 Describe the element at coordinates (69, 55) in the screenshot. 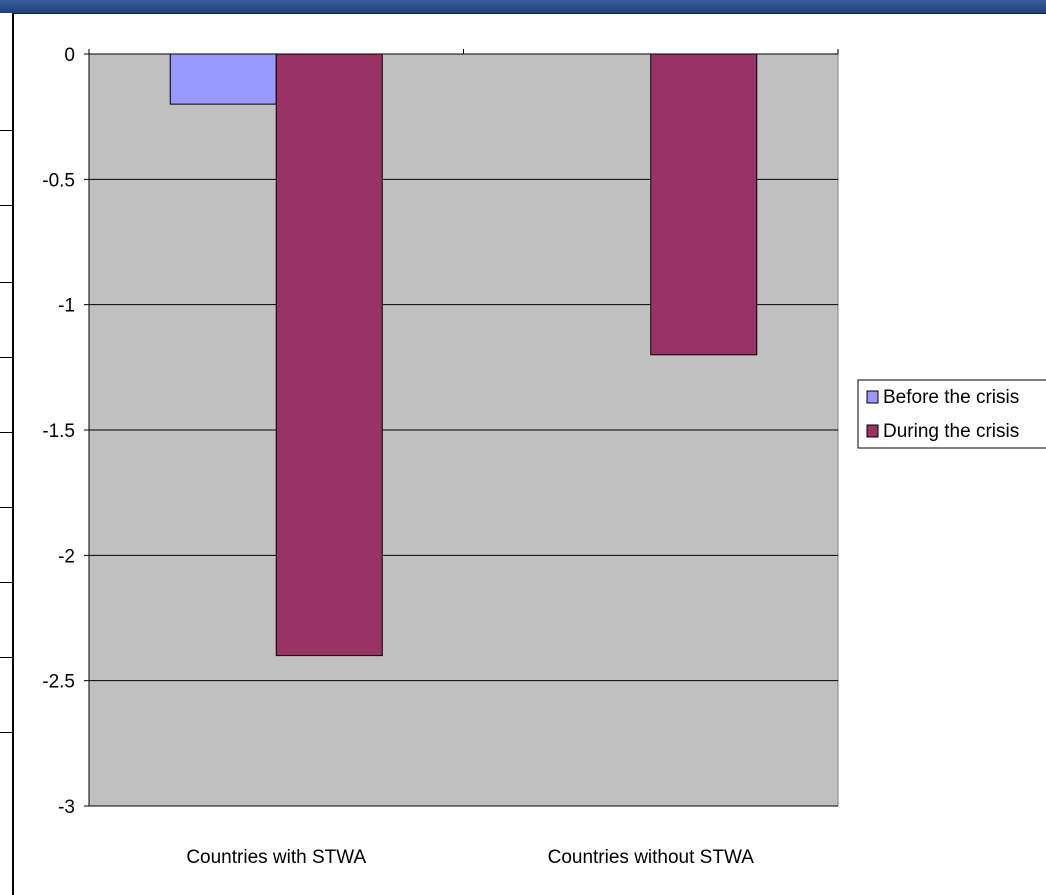

I see `y-tick-label: 0` at that location.